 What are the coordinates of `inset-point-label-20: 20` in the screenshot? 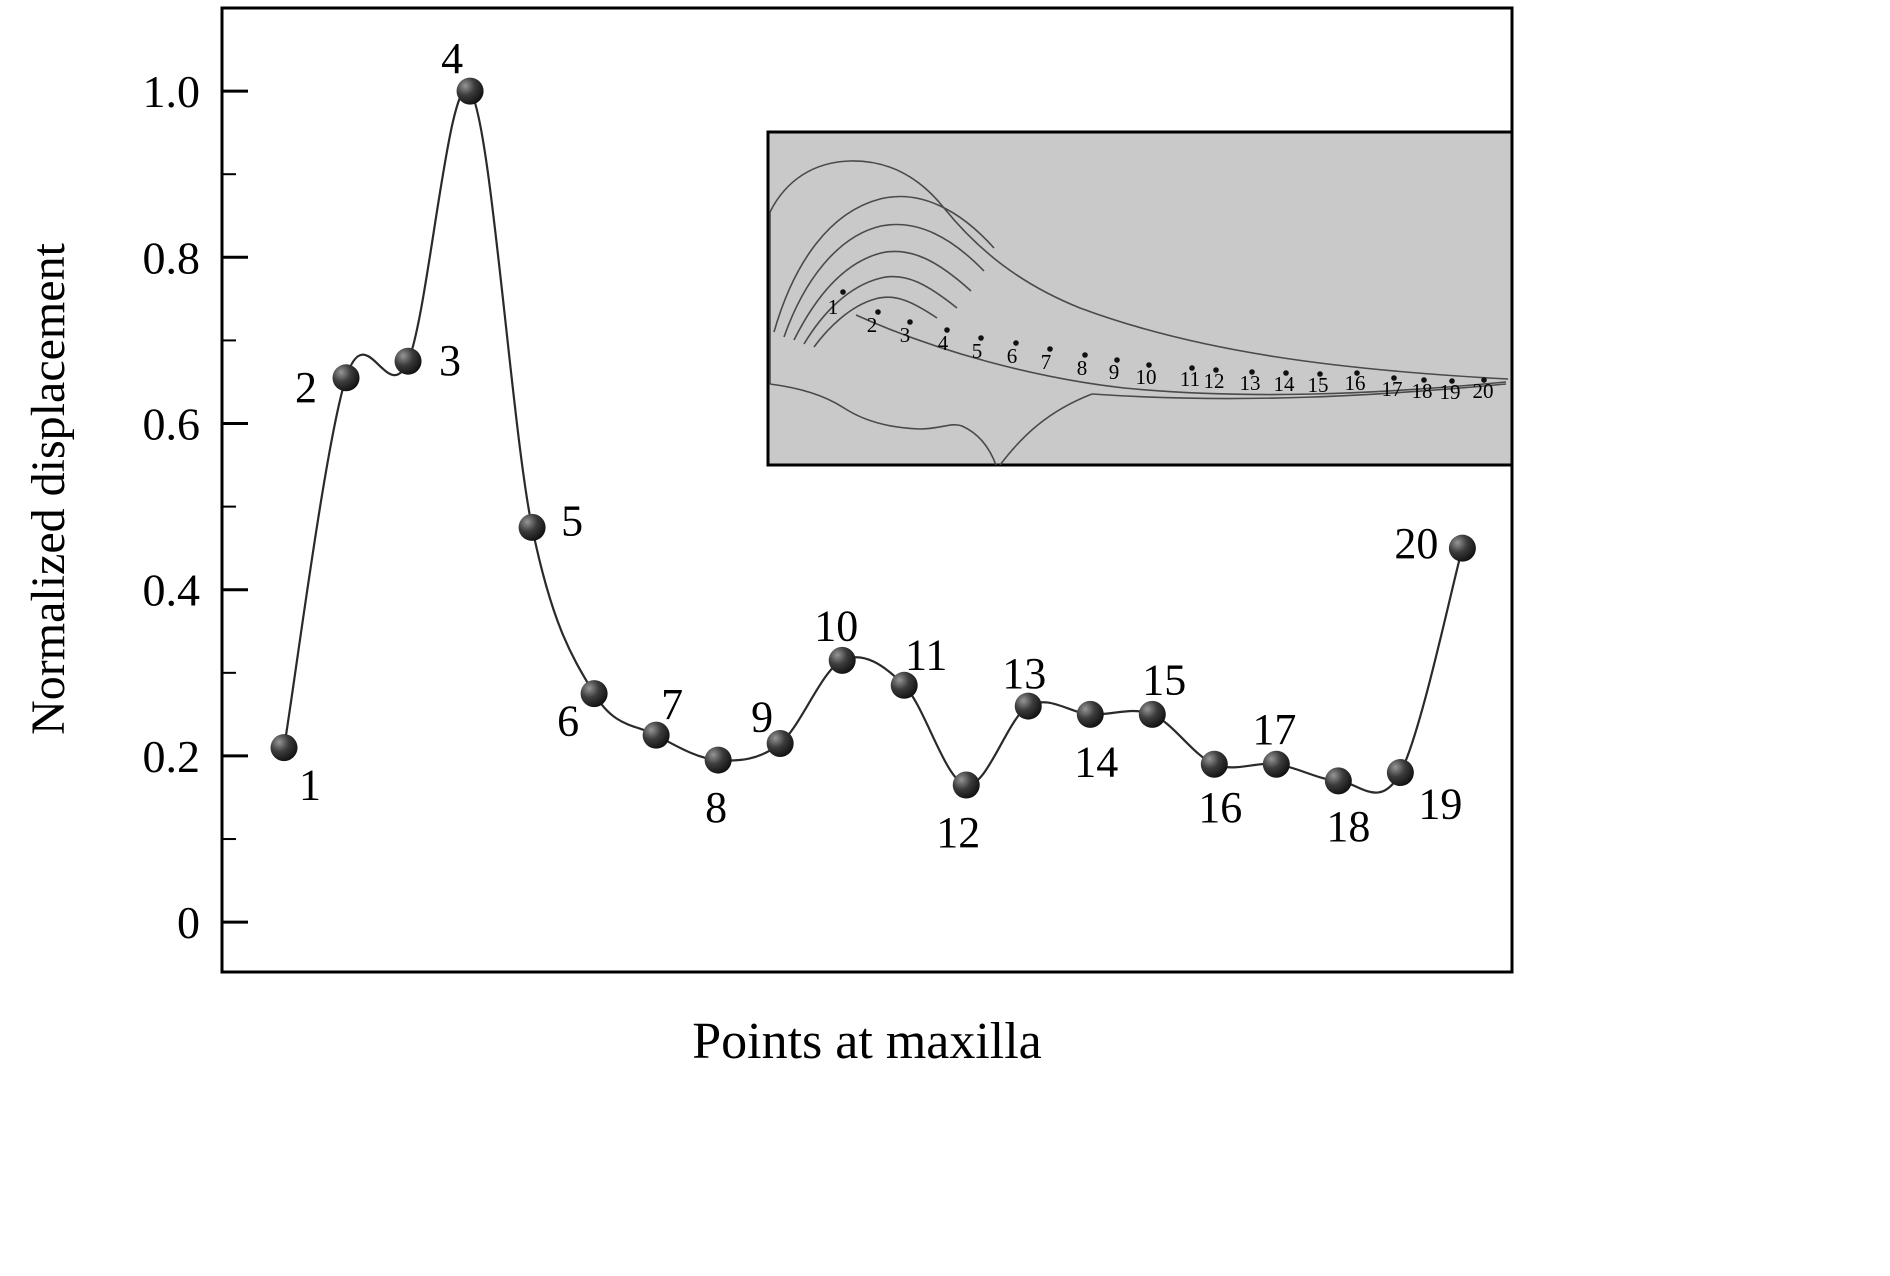 It's located at (1483, 391).